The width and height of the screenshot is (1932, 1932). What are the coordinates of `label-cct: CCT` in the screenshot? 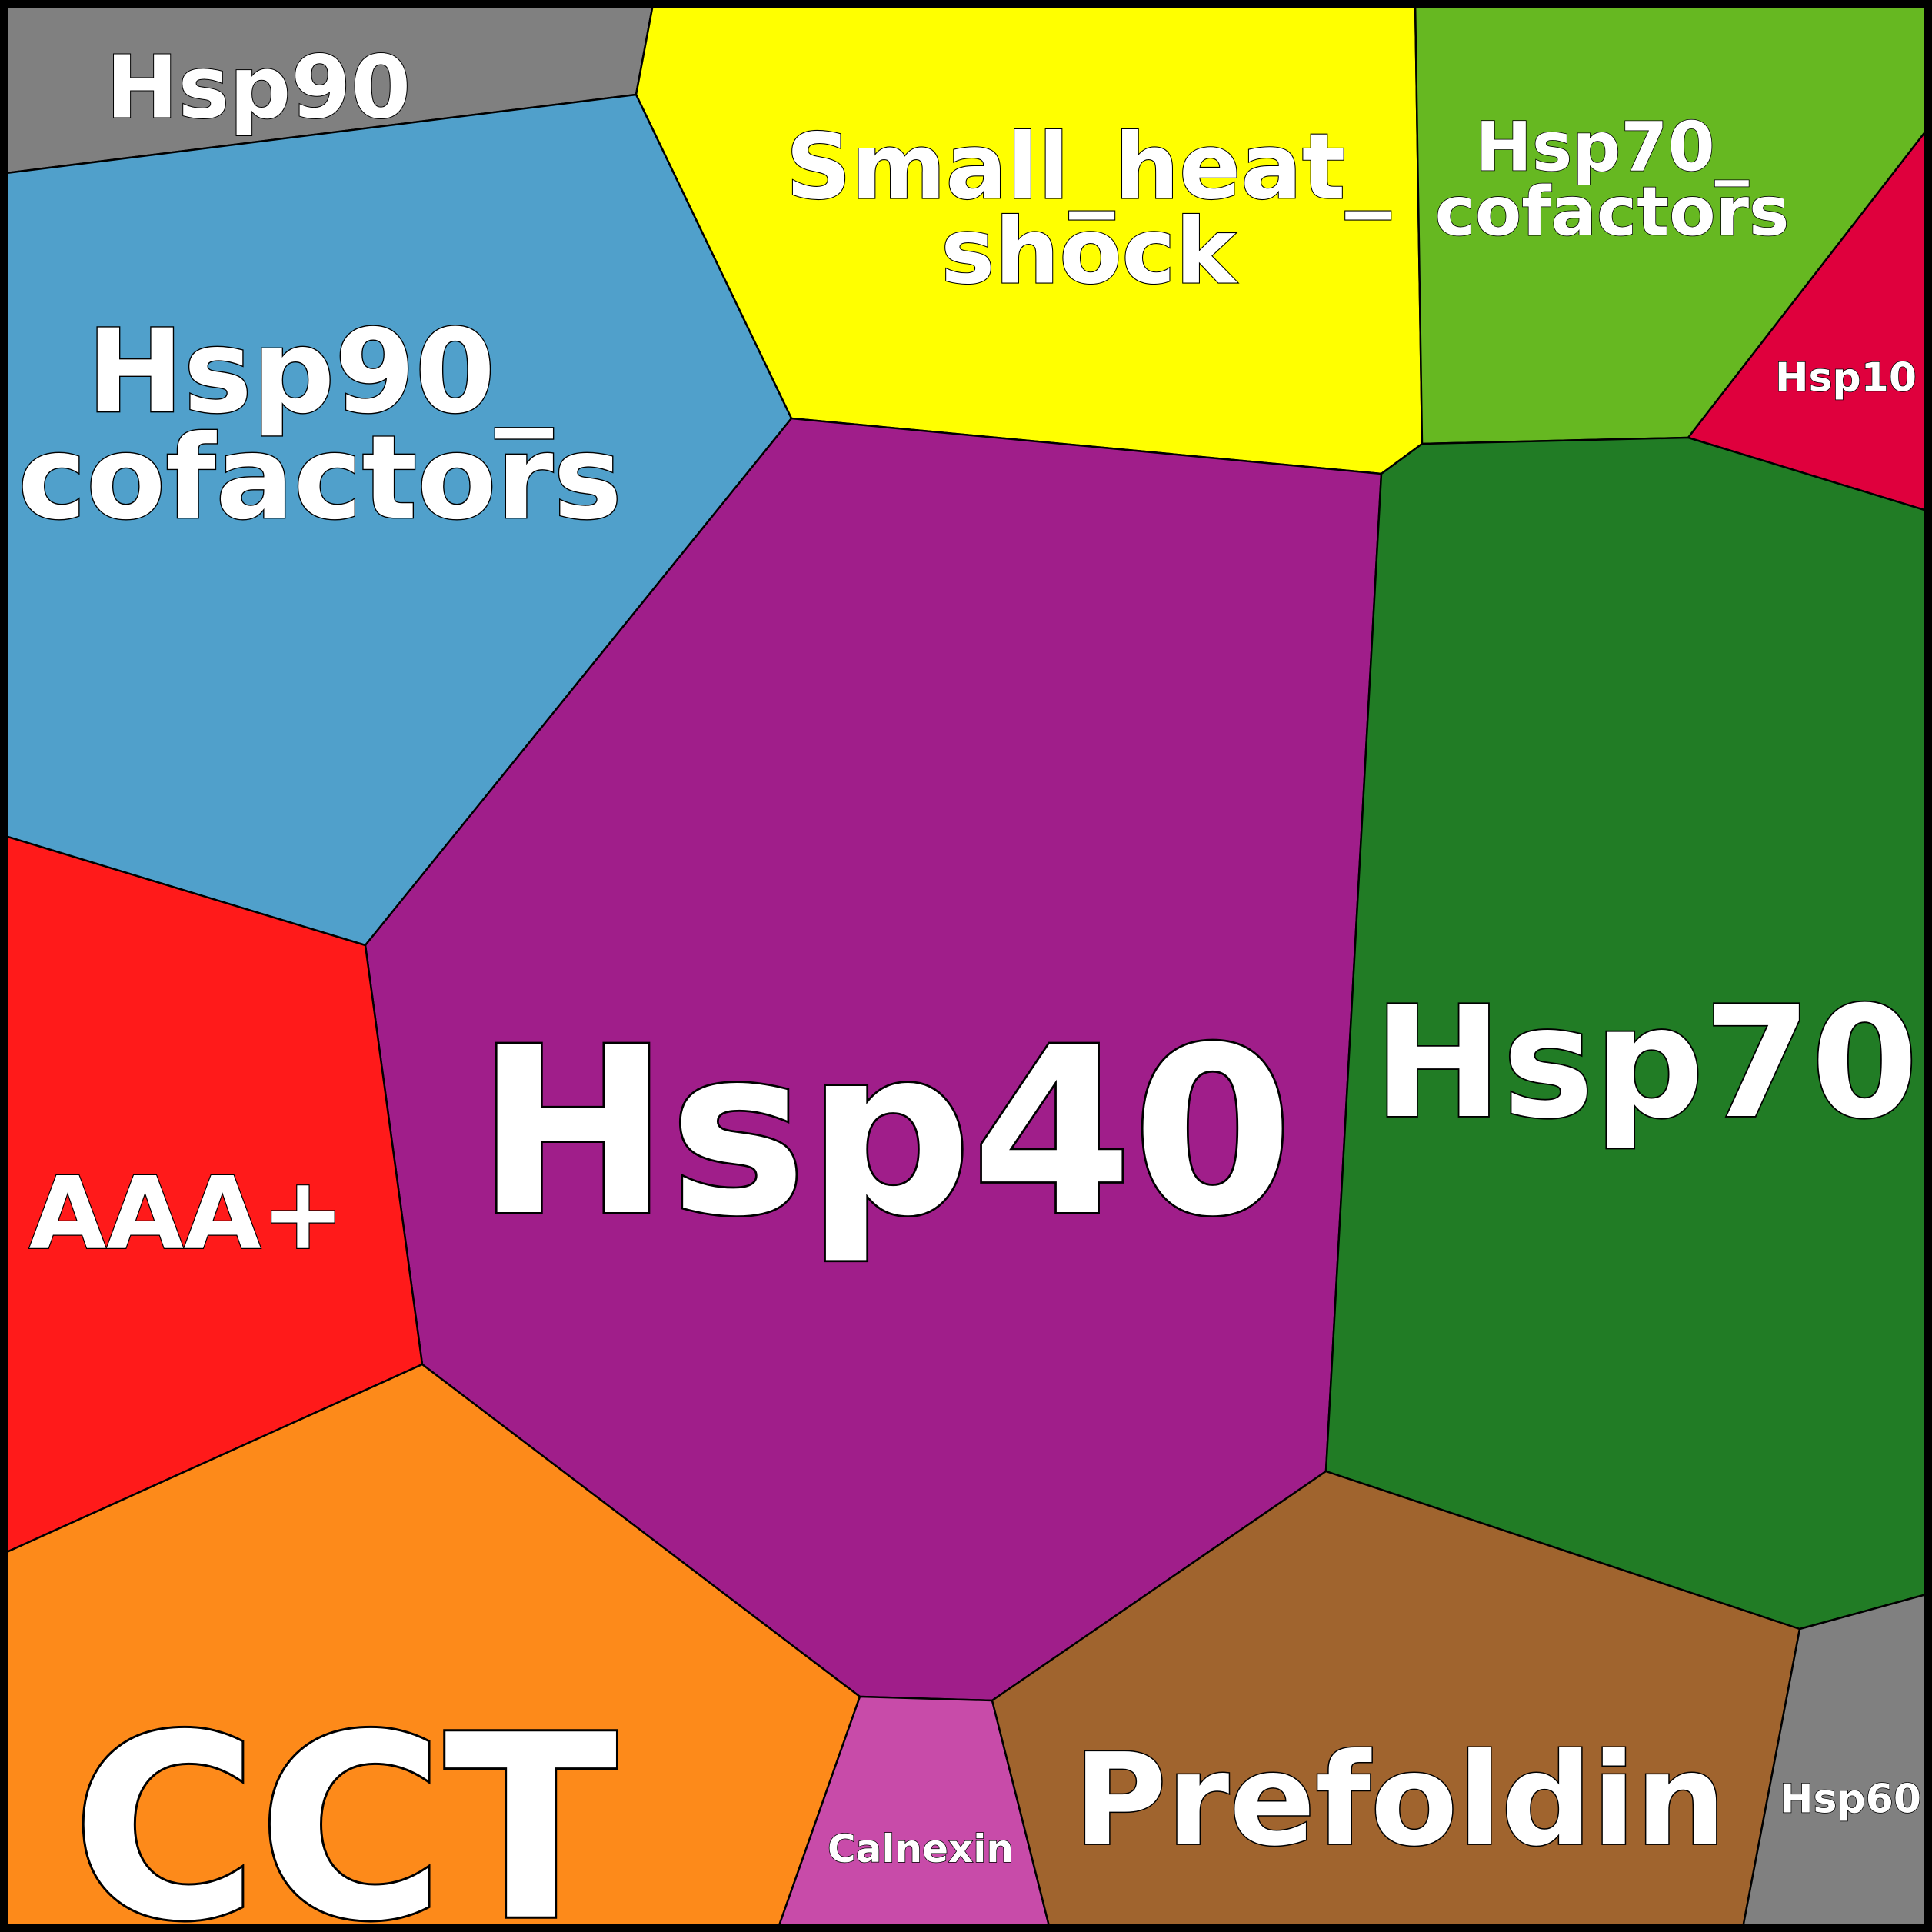 It's located at (345, 1806).